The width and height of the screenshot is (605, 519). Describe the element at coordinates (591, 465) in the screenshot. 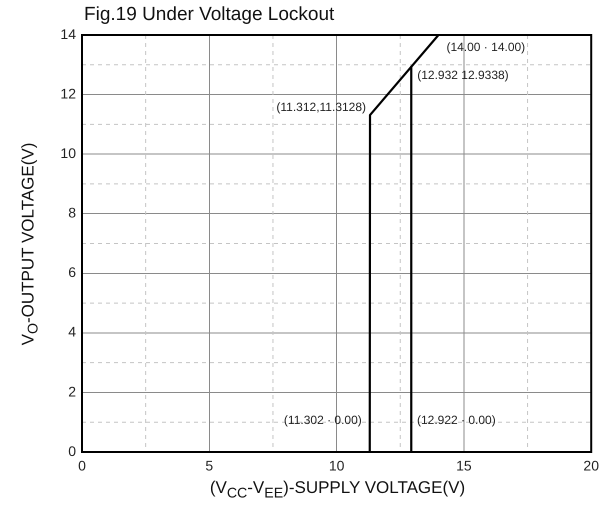

I see `x-tick-label: 20` at that location.